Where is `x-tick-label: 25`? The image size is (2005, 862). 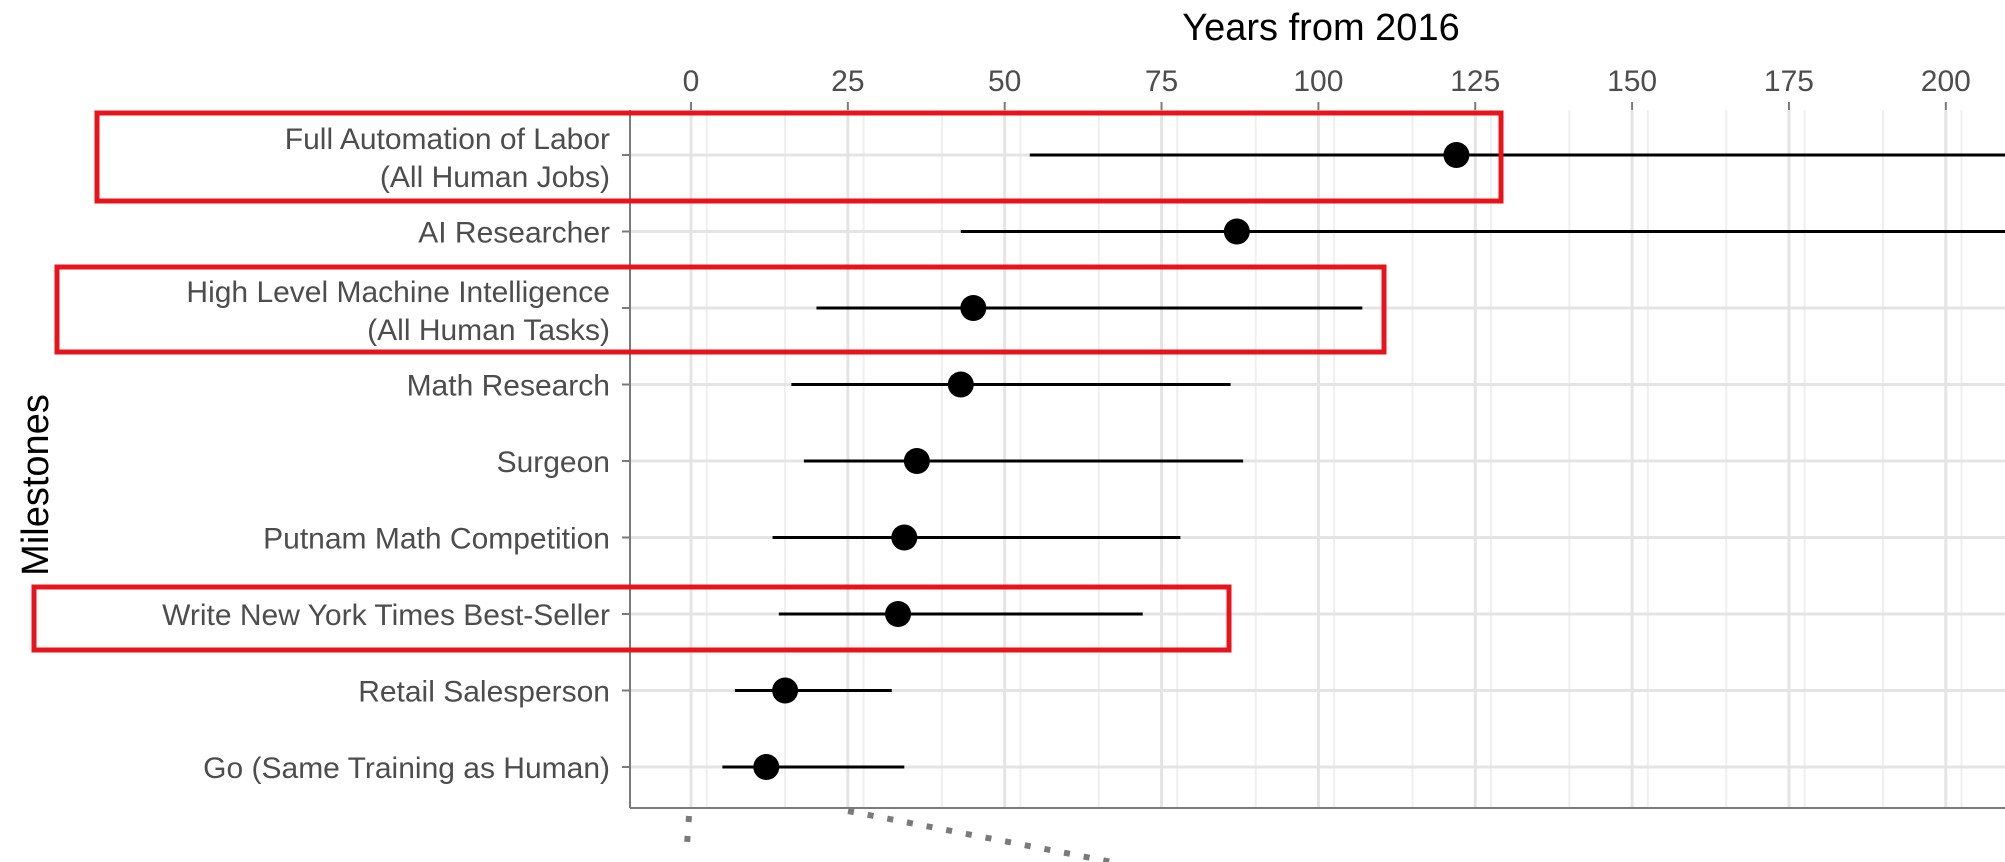
x-tick-label: 25 is located at coordinates (847, 81).